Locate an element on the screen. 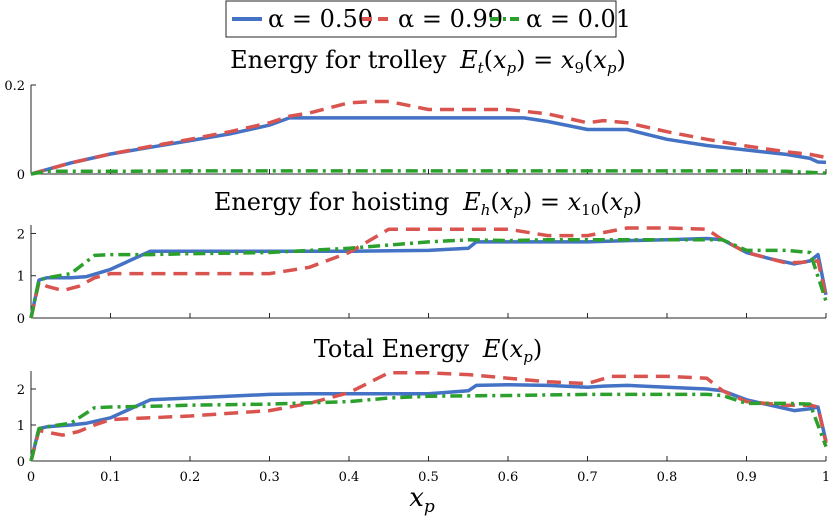 Image resolution: width=830 pixels, height=518 pixels. svg-text: Total Energy E(xp) is located at coordinates (428, 350).